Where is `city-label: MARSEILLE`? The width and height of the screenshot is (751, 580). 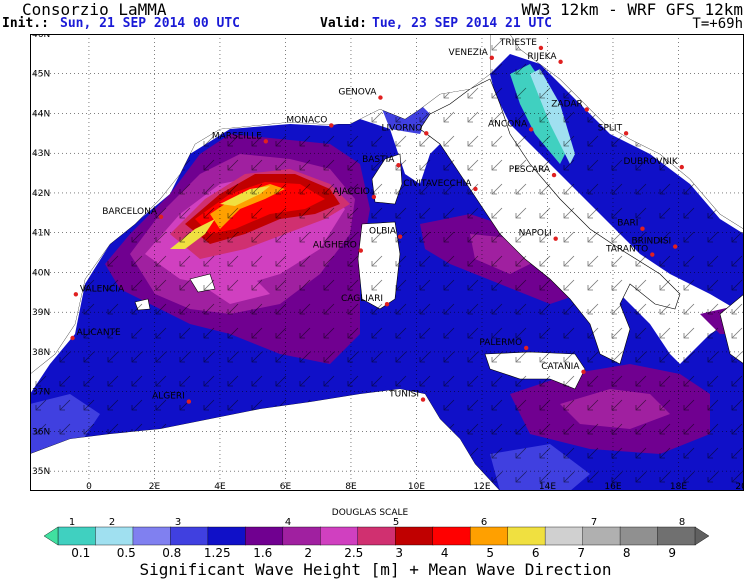
city-label: MARSEILLE is located at coordinates (237, 136).